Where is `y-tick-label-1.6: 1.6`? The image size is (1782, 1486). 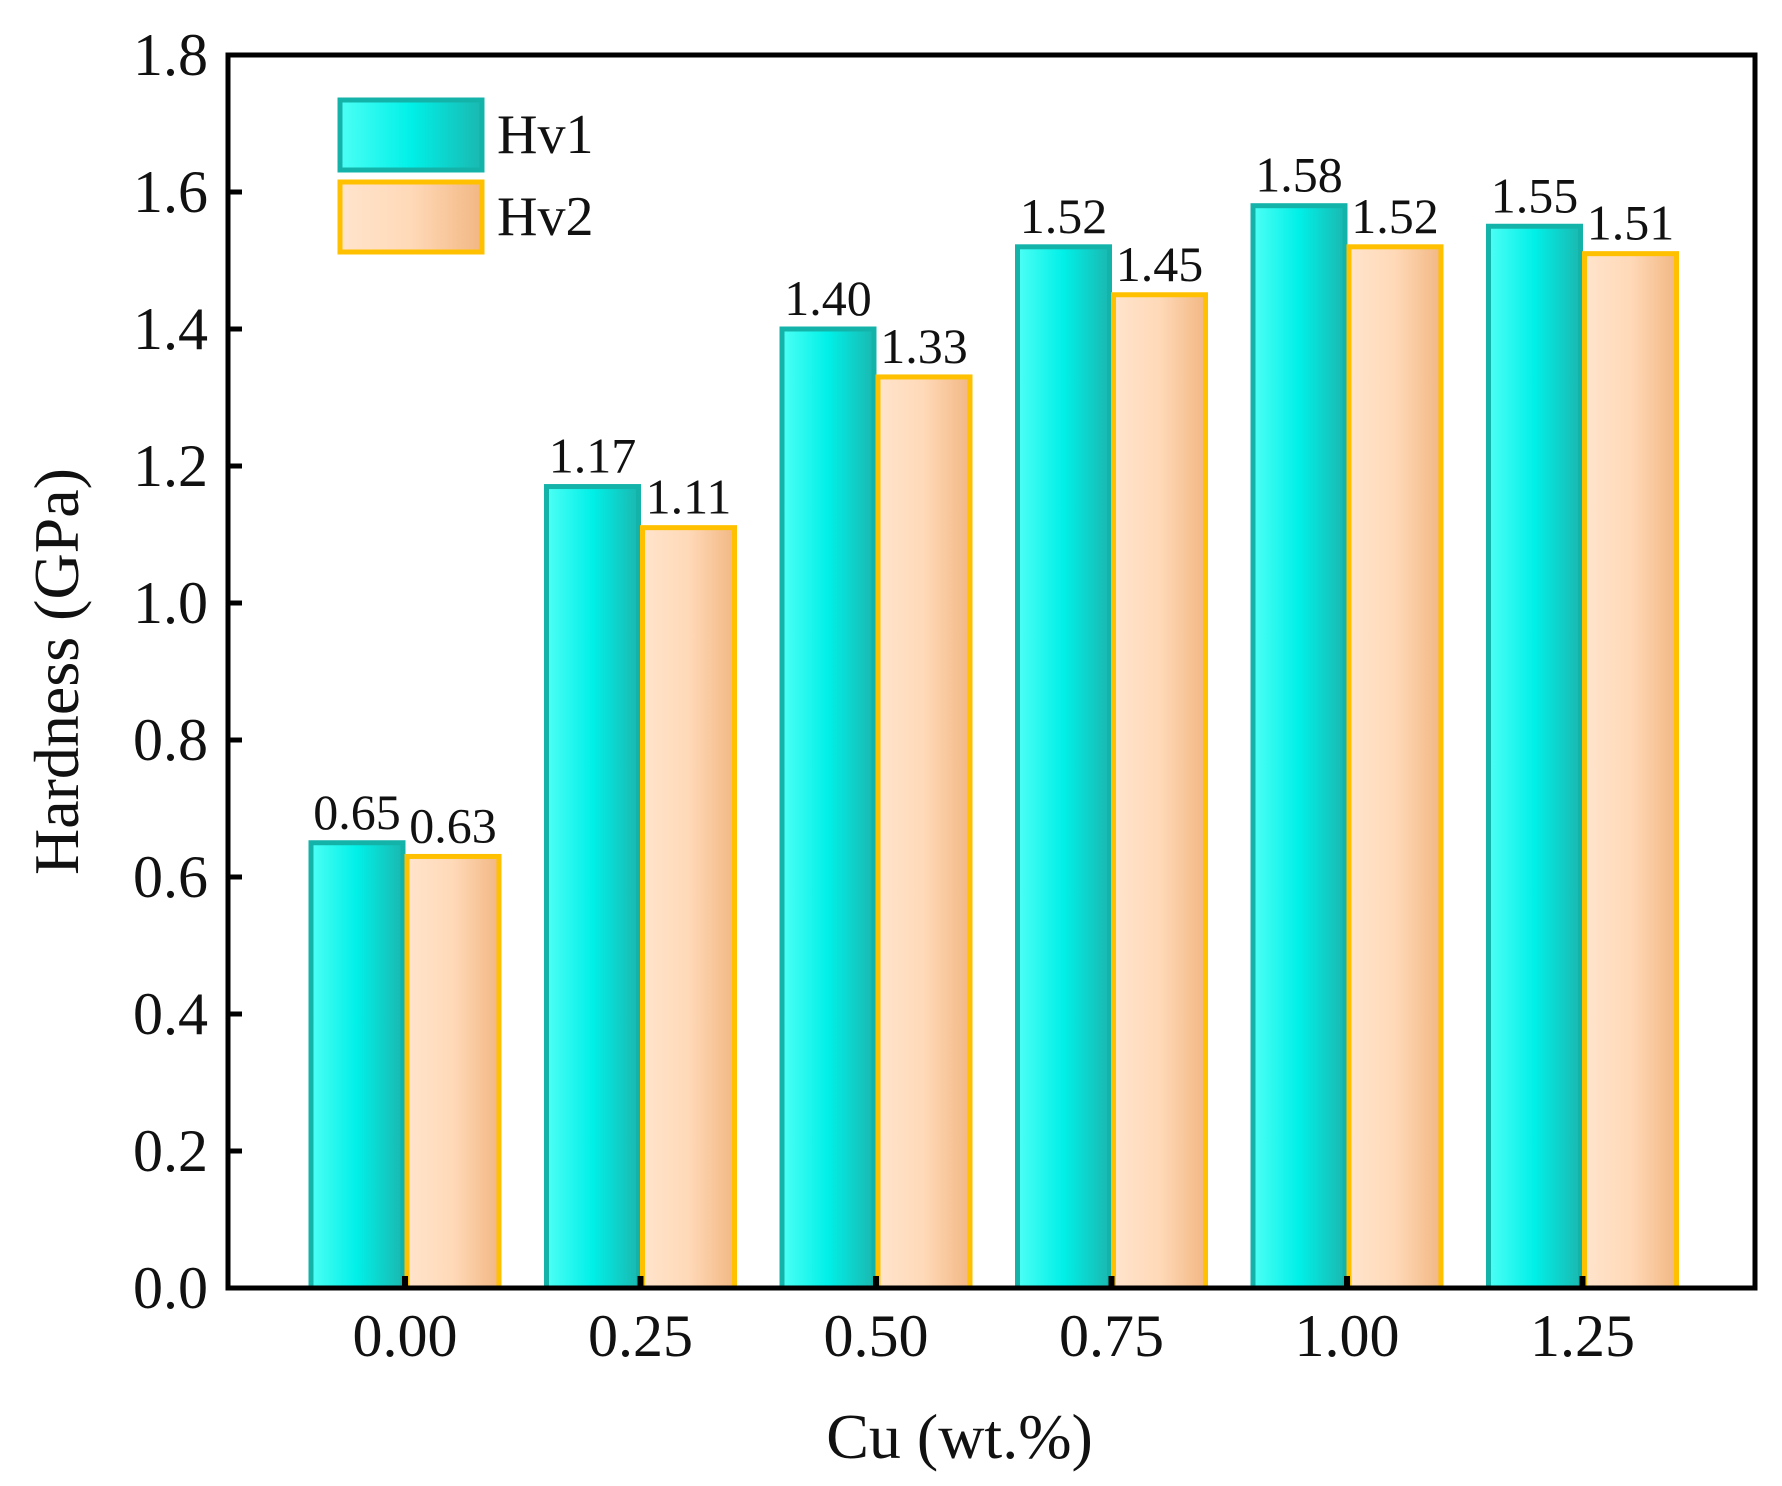
y-tick-label-1.6: 1.6 is located at coordinates (170, 192).